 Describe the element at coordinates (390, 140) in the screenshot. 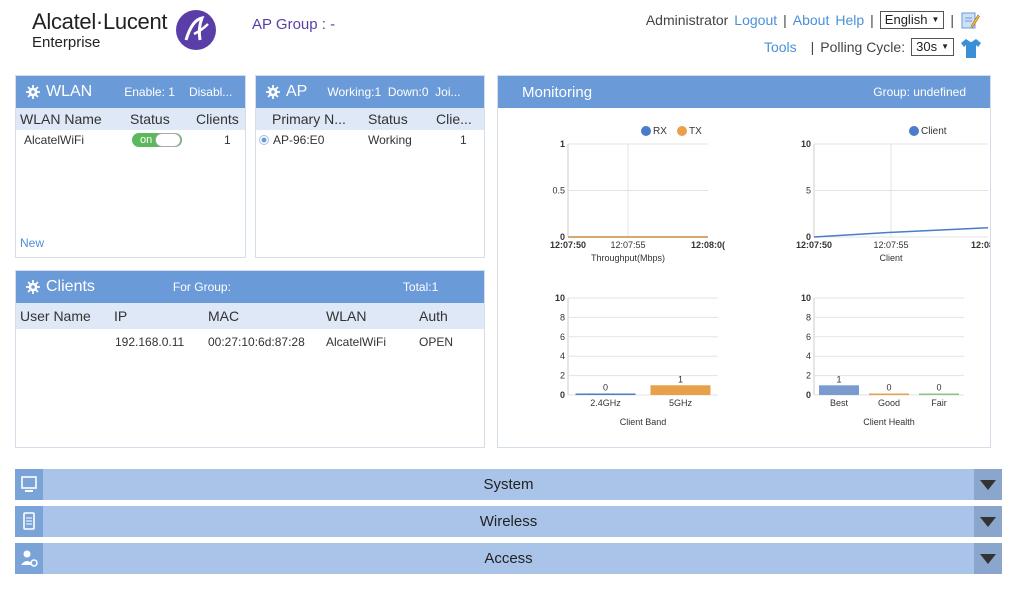

I see `ap-status-cell: Working` at that location.